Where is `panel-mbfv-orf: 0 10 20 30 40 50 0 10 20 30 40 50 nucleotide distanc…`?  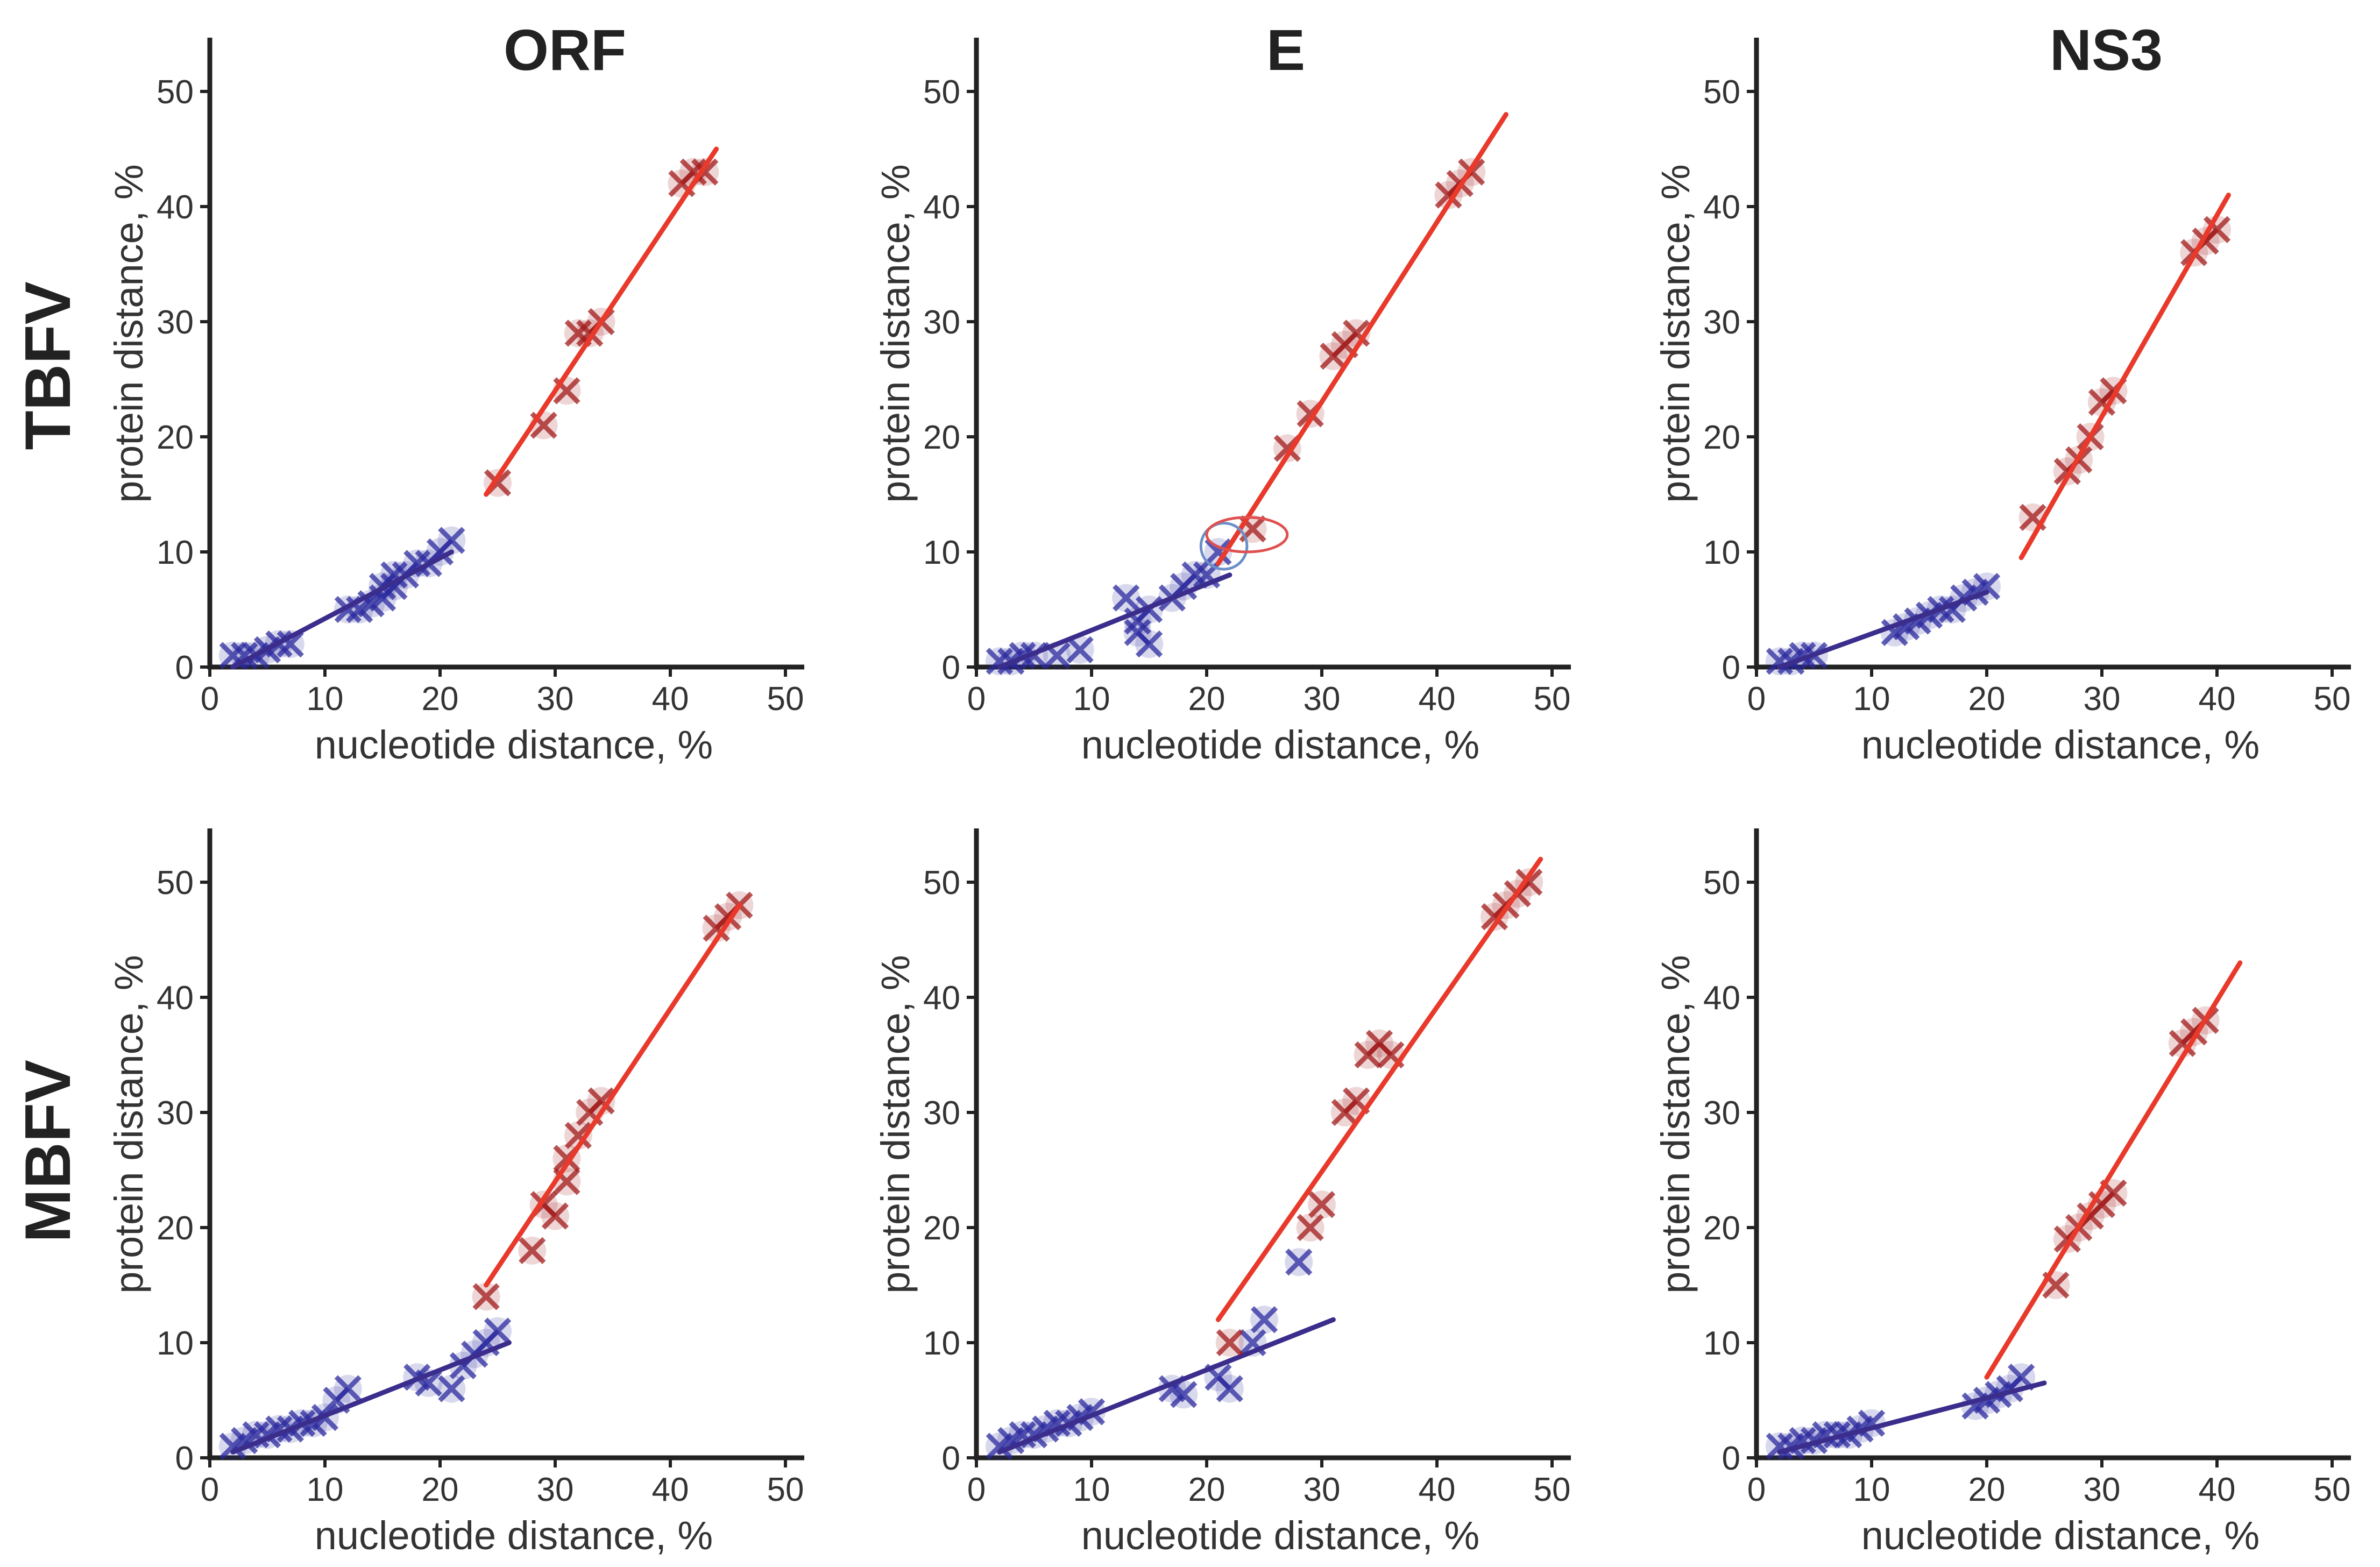
panel-mbfv-orf: 0 10 20 30 40 50 0 10 20 30 40 50 nucleotide distanc… is located at coordinates (455, 1193).